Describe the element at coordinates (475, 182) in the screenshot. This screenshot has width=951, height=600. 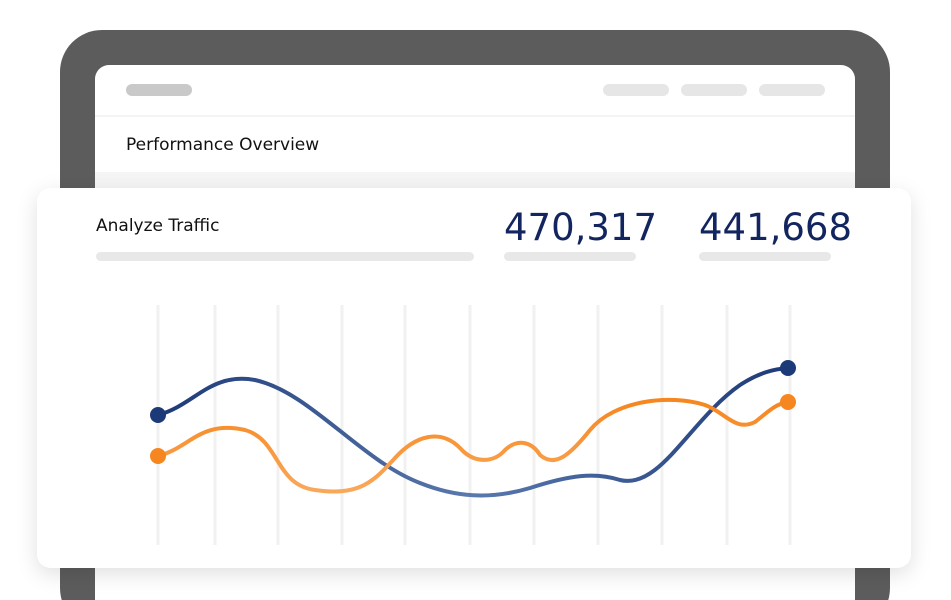
I see `screen-divider` at that location.